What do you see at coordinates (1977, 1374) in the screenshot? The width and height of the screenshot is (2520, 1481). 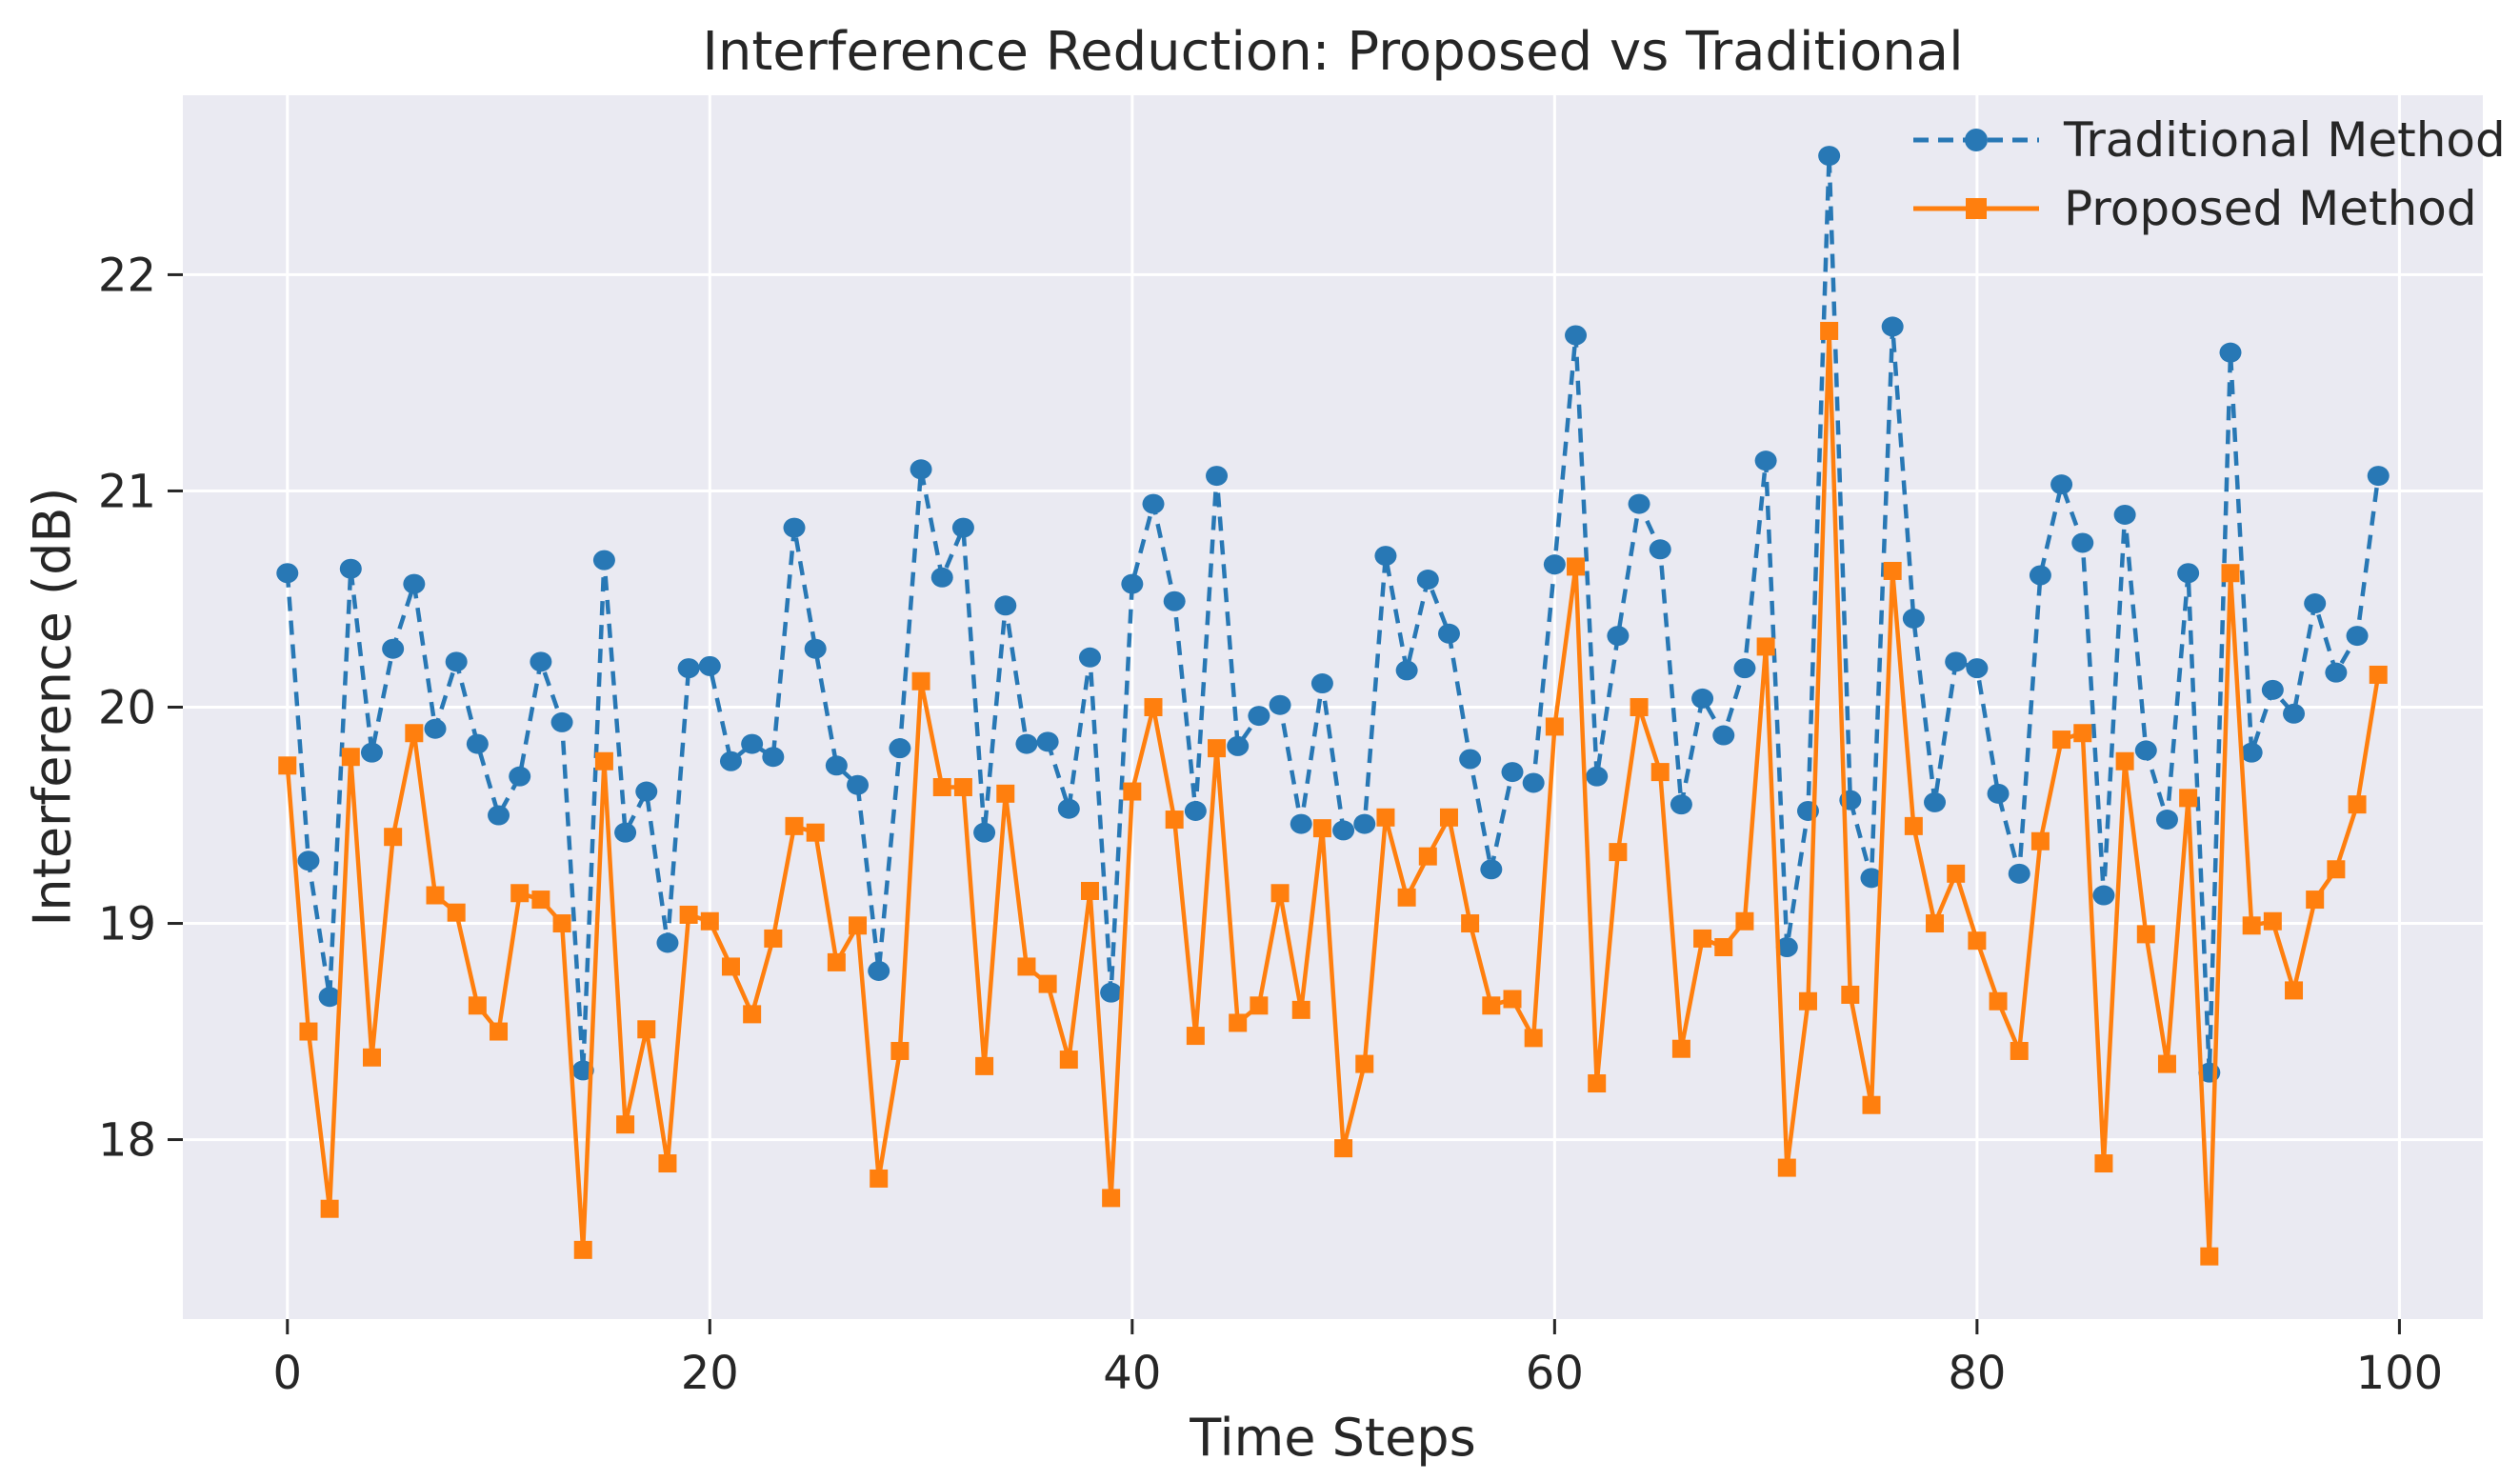 I see `x-tick-label: 80` at bounding box center [1977, 1374].